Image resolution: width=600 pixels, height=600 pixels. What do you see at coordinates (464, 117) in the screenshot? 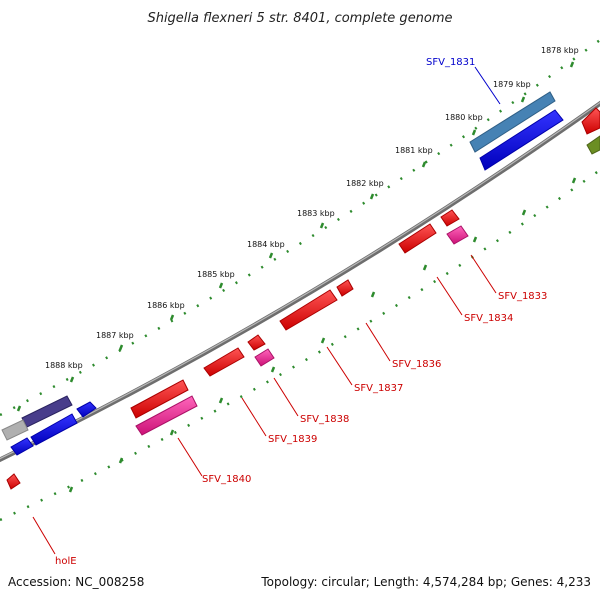
I see `tick-label: 1880 kbp` at bounding box center [464, 117].